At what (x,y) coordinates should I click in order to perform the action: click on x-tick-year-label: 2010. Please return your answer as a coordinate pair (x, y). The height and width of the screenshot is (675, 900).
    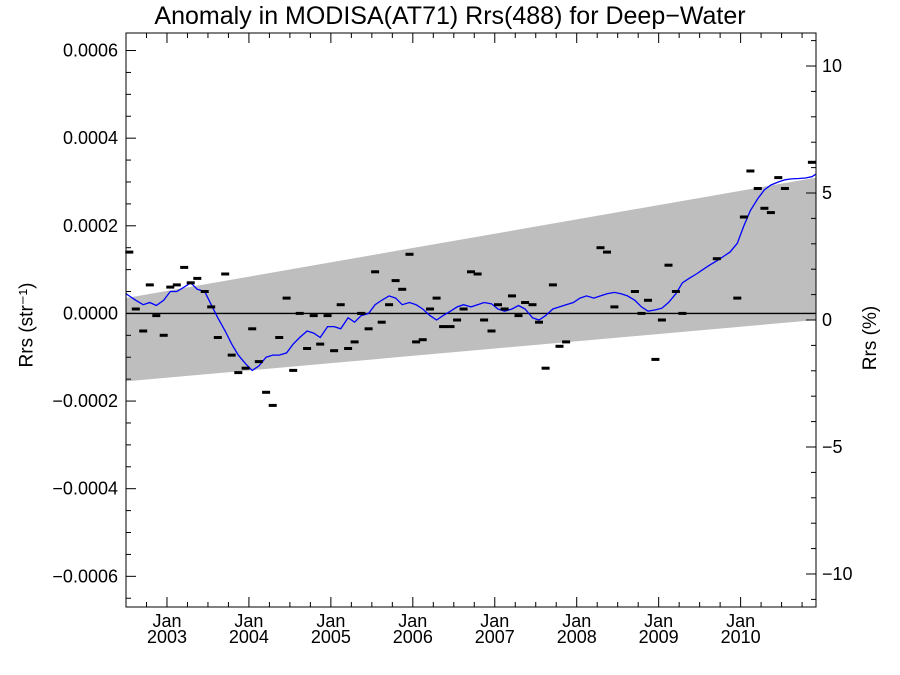
    Looking at the image, I should click on (741, 637).